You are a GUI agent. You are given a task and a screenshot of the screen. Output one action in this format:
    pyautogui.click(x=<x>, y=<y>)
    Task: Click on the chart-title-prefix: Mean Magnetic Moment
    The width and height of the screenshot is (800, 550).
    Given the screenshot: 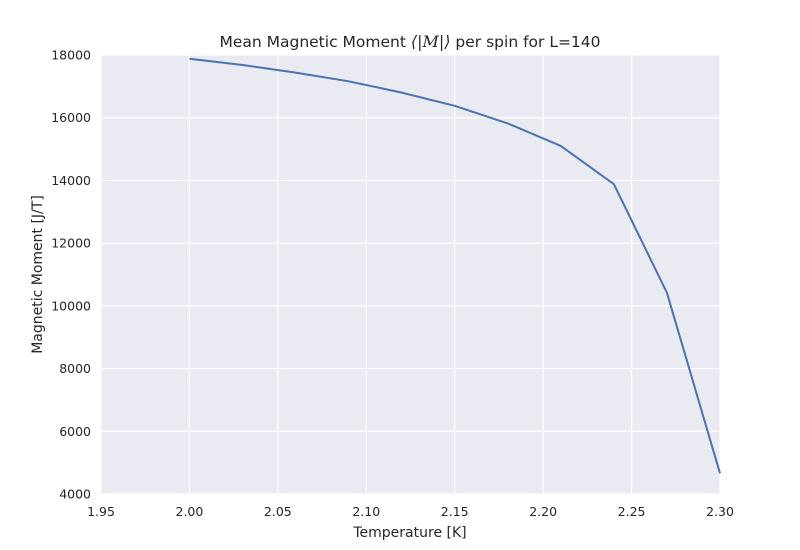 What is the action you would take?
    pyautogui.click(x=314, y=42)
    